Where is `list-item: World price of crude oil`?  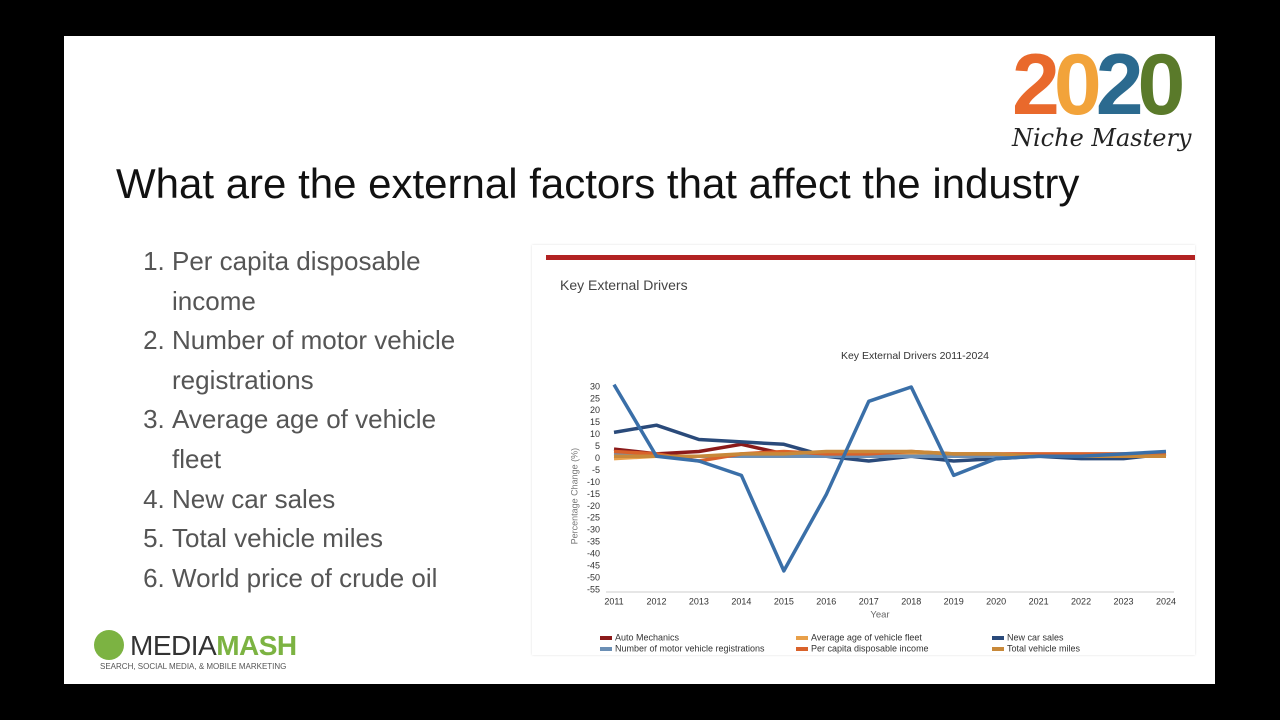
list-item: World price of crude oil is located at coordinates (327, 579).